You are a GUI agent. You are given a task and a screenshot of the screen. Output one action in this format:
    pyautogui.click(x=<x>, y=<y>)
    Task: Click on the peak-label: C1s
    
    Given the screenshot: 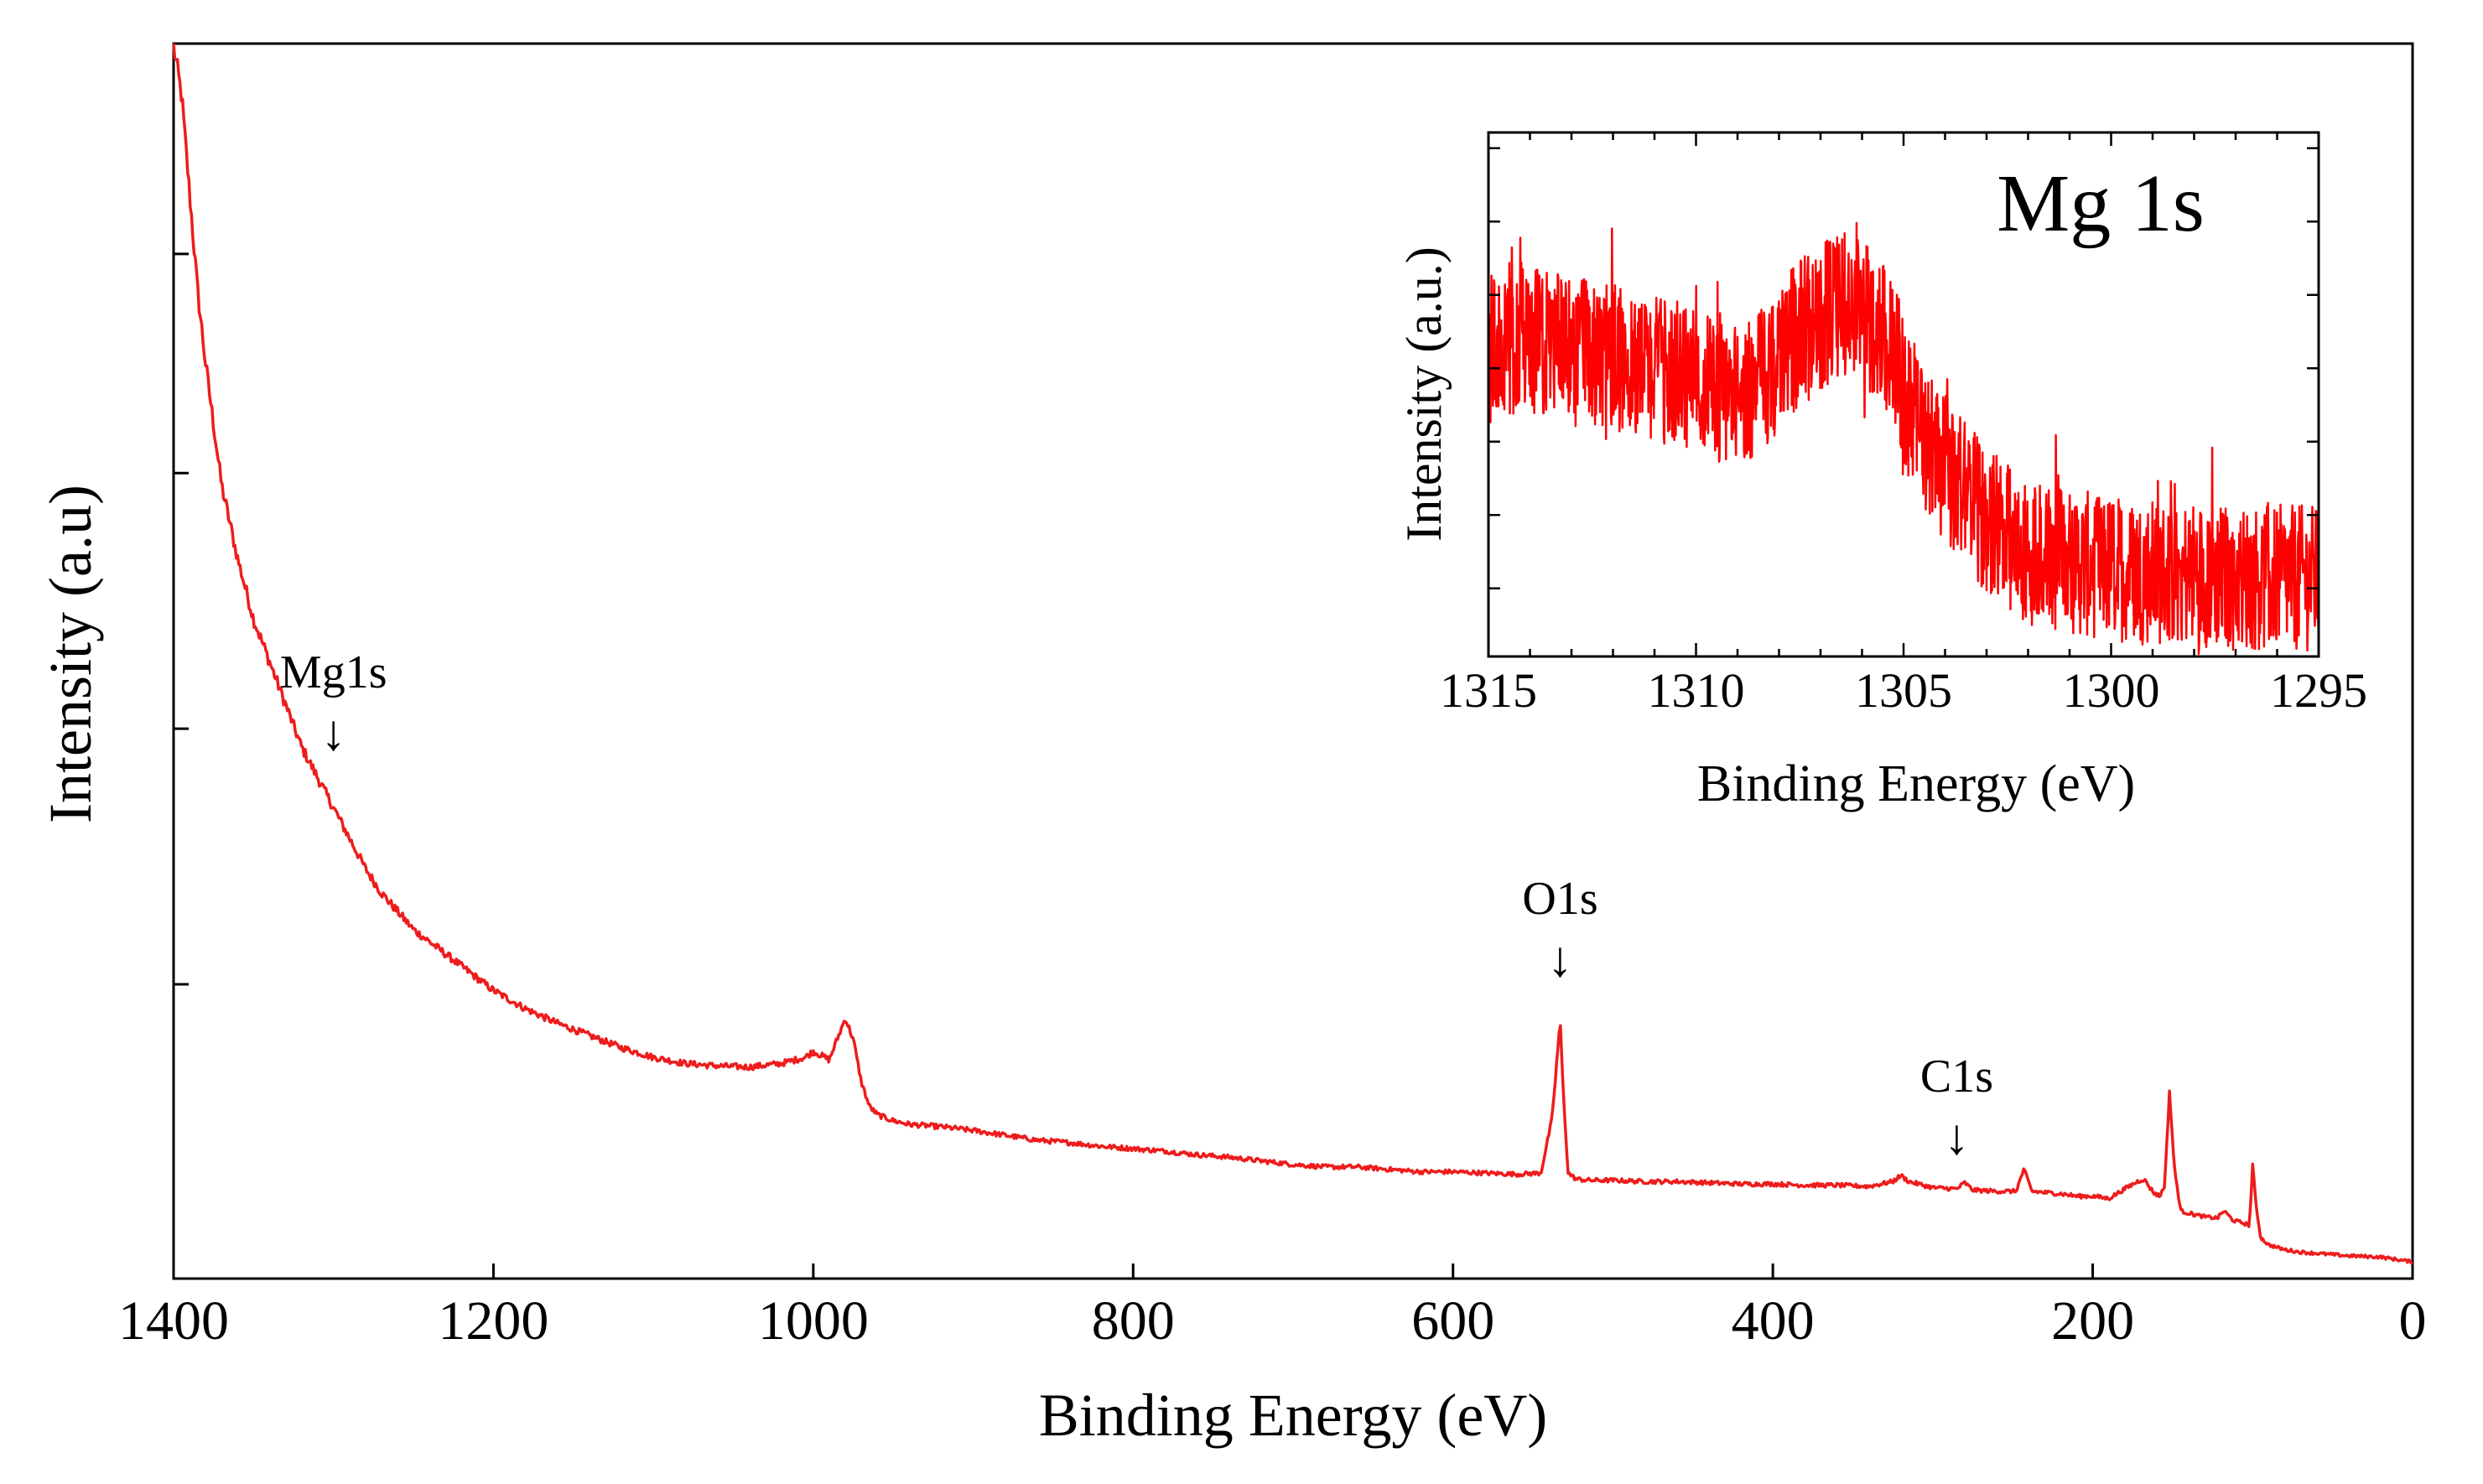 What is the action you would take?
    pyautogui.click(x=1956, y=1077)
    